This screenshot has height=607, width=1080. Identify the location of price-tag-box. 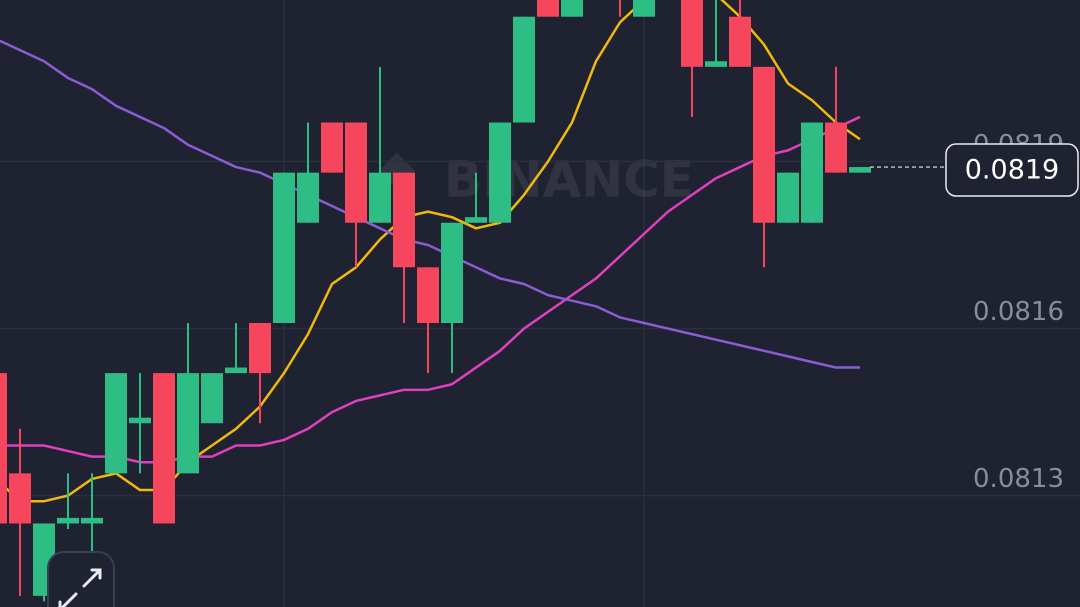
(1012, 170).